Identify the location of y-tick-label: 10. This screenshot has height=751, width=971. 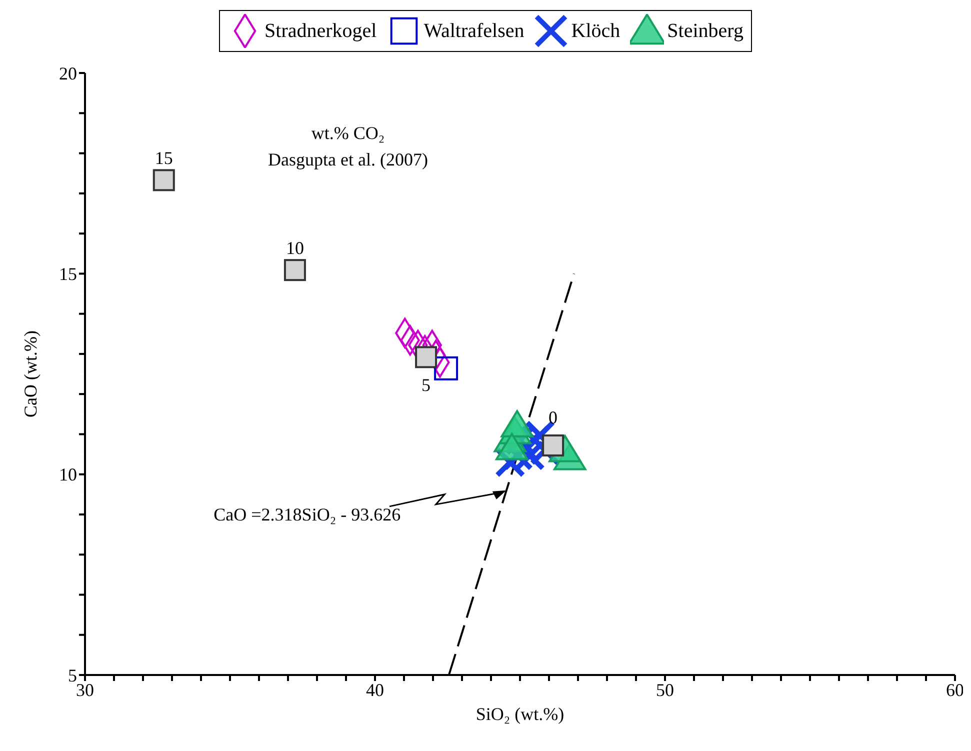
(68, 474).